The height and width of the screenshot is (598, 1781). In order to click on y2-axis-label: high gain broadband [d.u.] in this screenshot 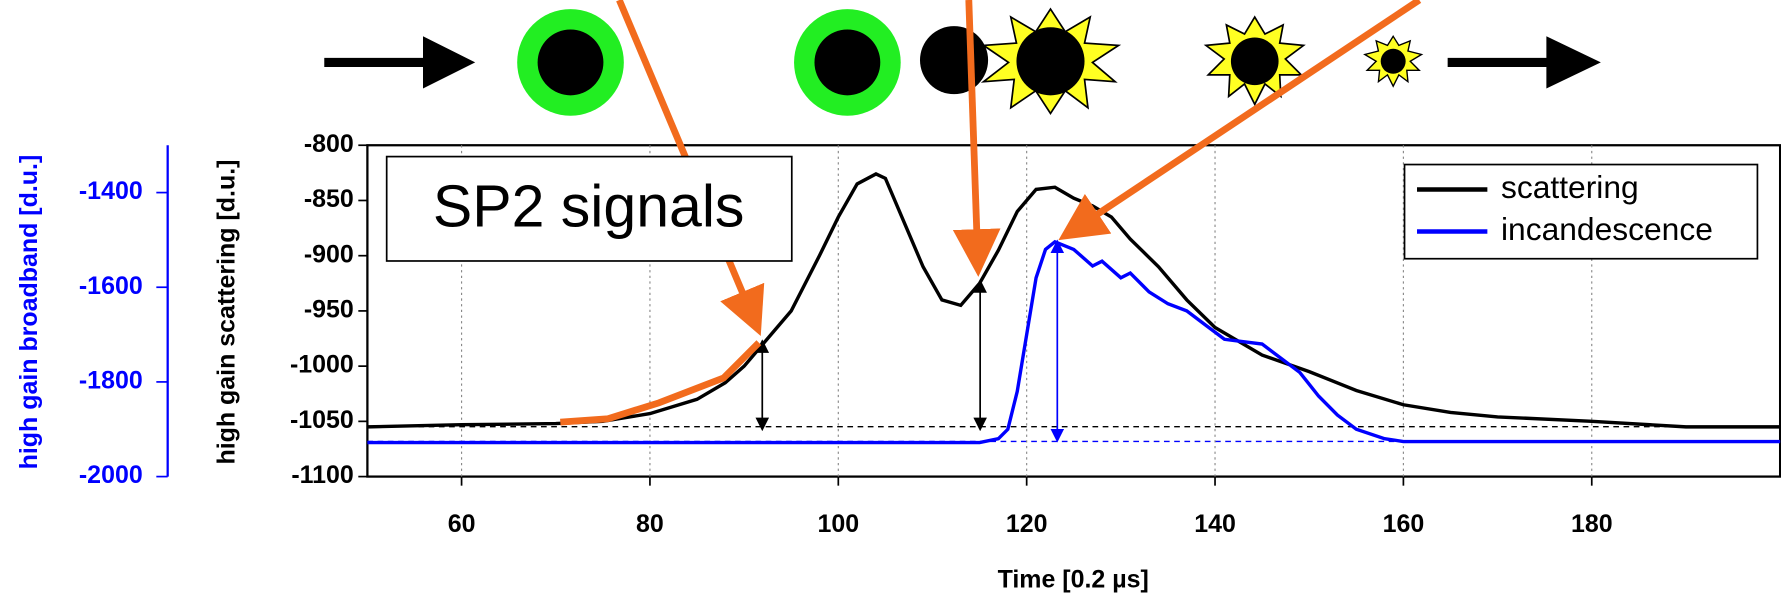, I will do `click(29, 312)`.